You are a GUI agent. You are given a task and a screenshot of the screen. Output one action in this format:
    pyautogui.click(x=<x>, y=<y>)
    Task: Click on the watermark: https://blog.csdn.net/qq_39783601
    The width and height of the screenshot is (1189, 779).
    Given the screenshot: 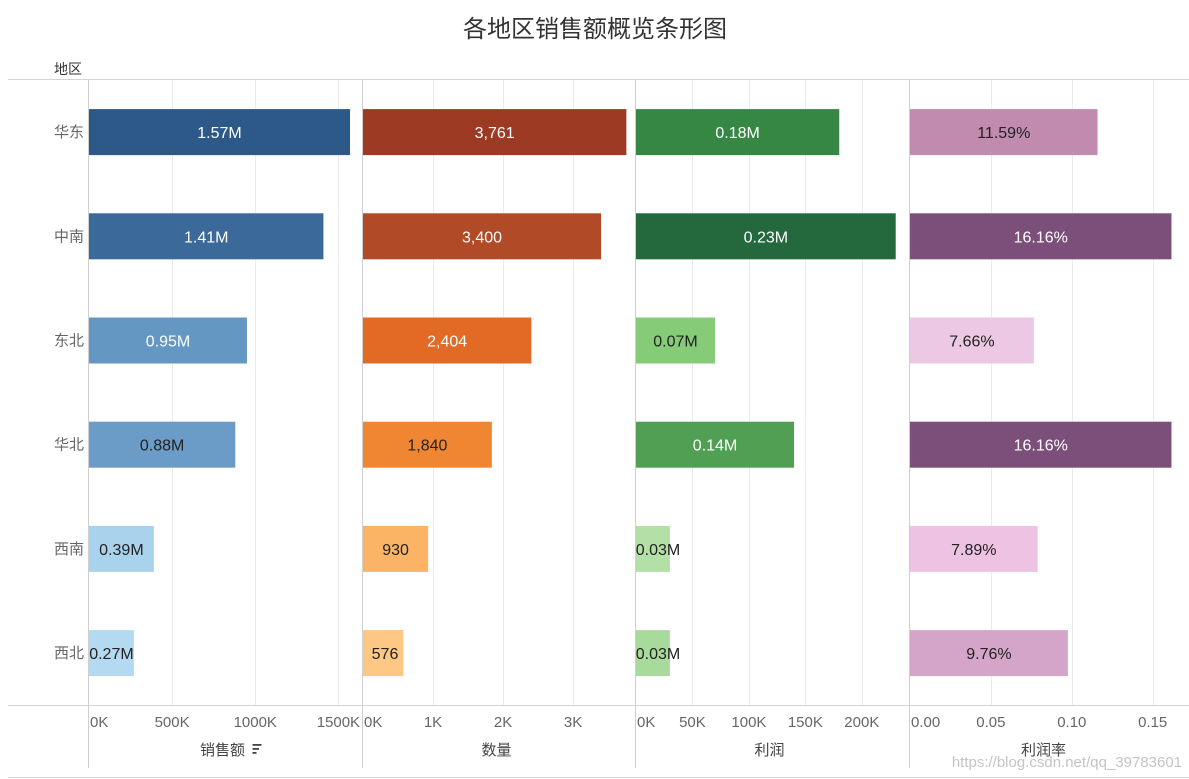 What is the action you would take?
    pyautogui.click(x=1067, y=762)
    